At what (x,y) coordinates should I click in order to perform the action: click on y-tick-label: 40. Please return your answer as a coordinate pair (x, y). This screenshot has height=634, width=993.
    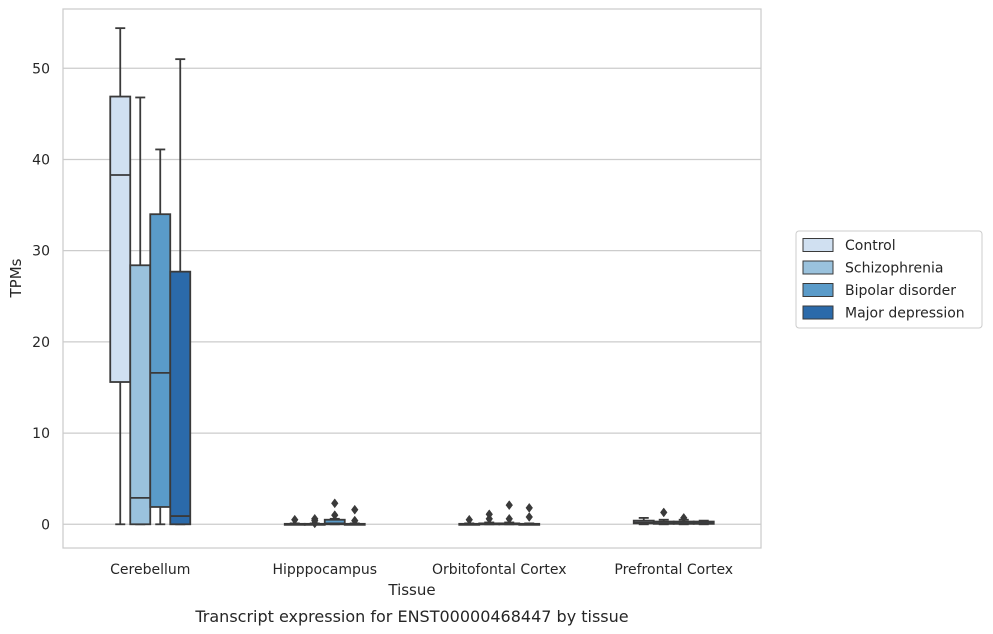
    Looking at the image, I should click on (41, 160).